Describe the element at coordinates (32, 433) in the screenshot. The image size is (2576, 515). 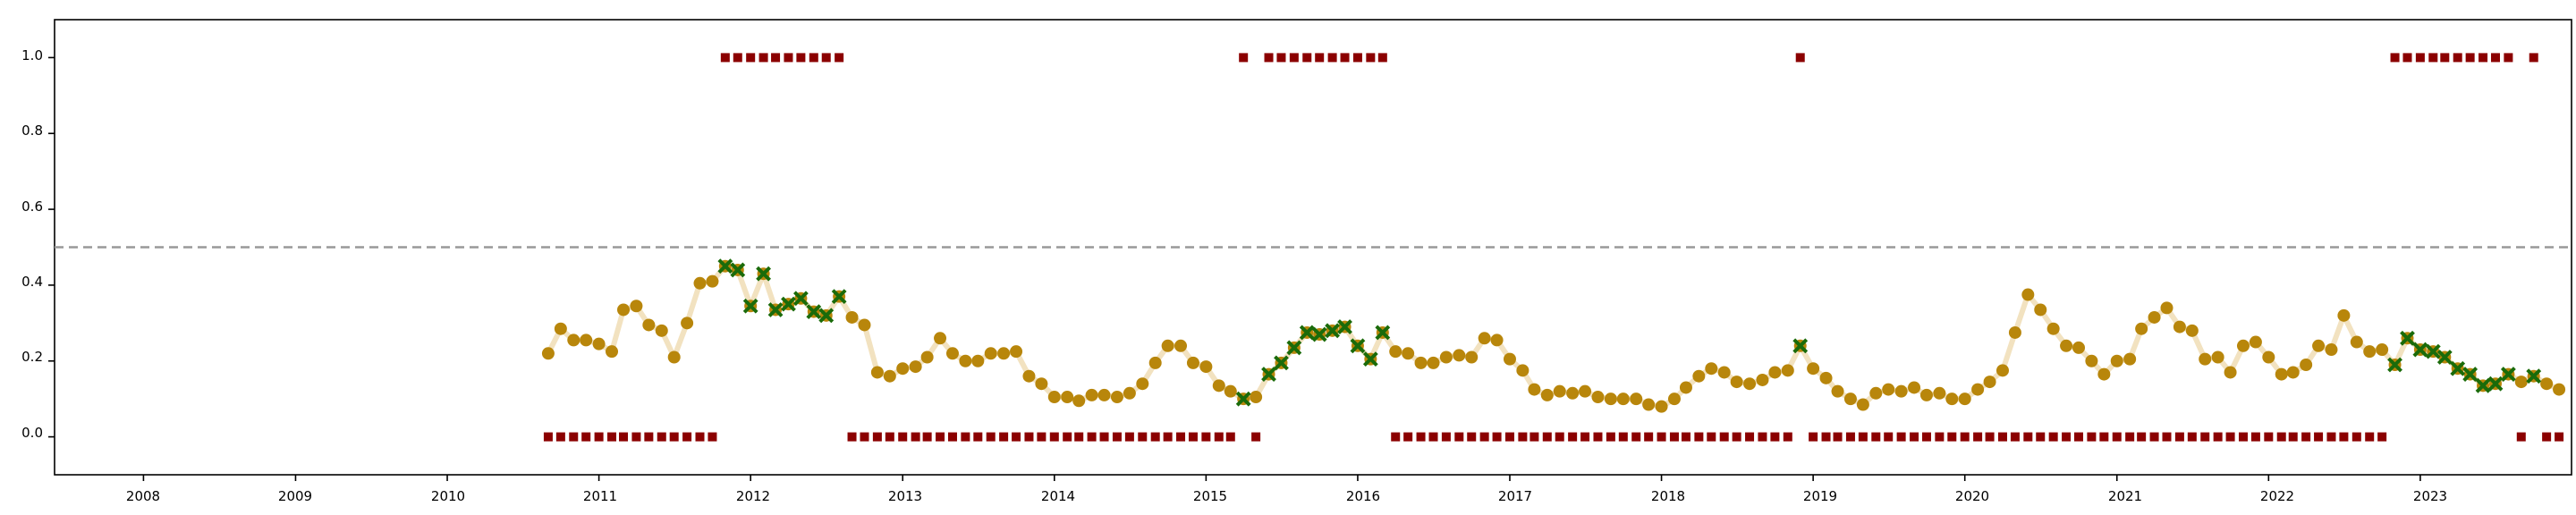
I see `y-tick-label: 0.0` at that location.